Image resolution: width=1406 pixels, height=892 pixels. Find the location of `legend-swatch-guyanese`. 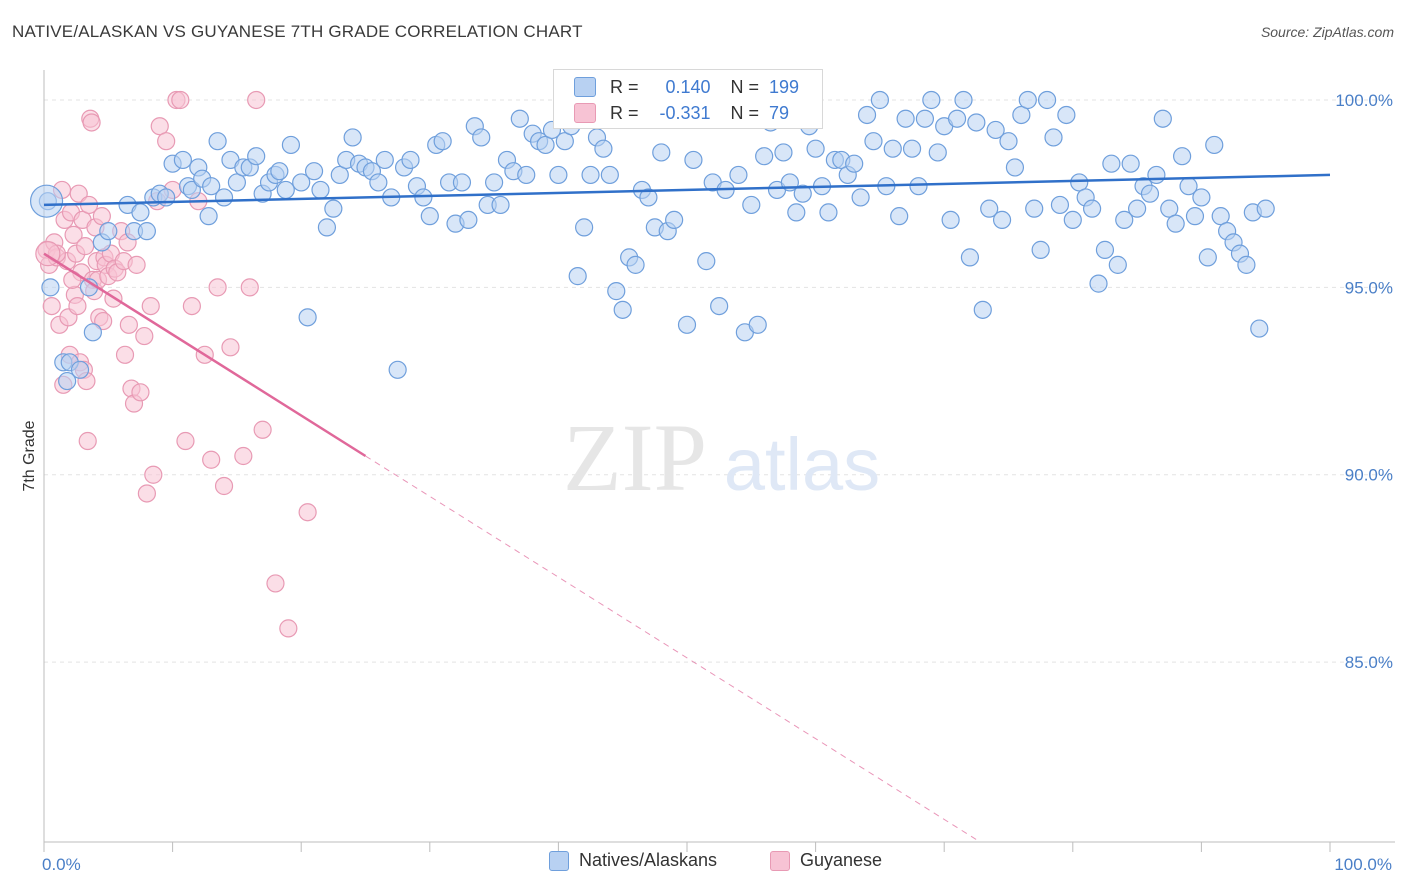

legend-swatch-guyanese is located at coordinates (780, 860).